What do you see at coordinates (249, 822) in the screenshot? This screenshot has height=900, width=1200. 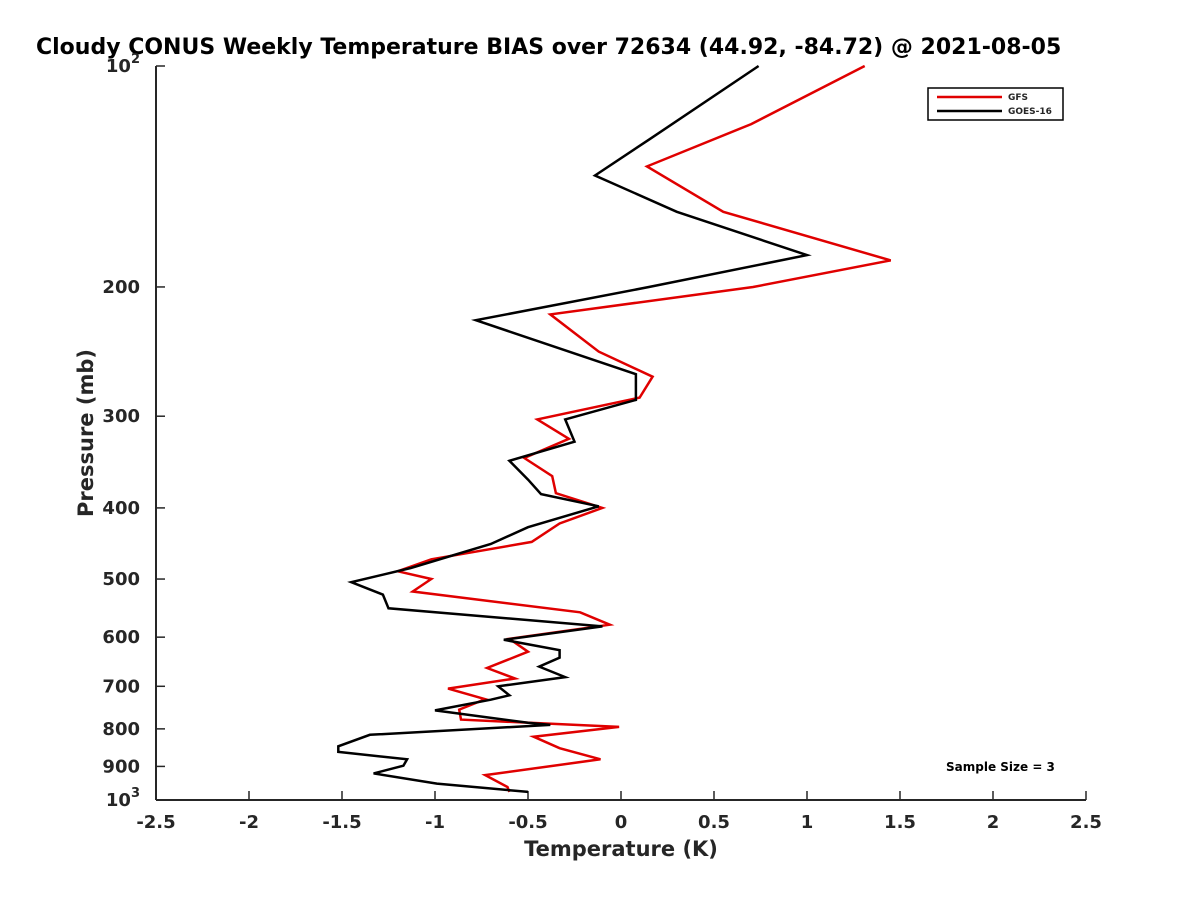 I see `x-tick-label: -2` at bounding box center [249, 822].